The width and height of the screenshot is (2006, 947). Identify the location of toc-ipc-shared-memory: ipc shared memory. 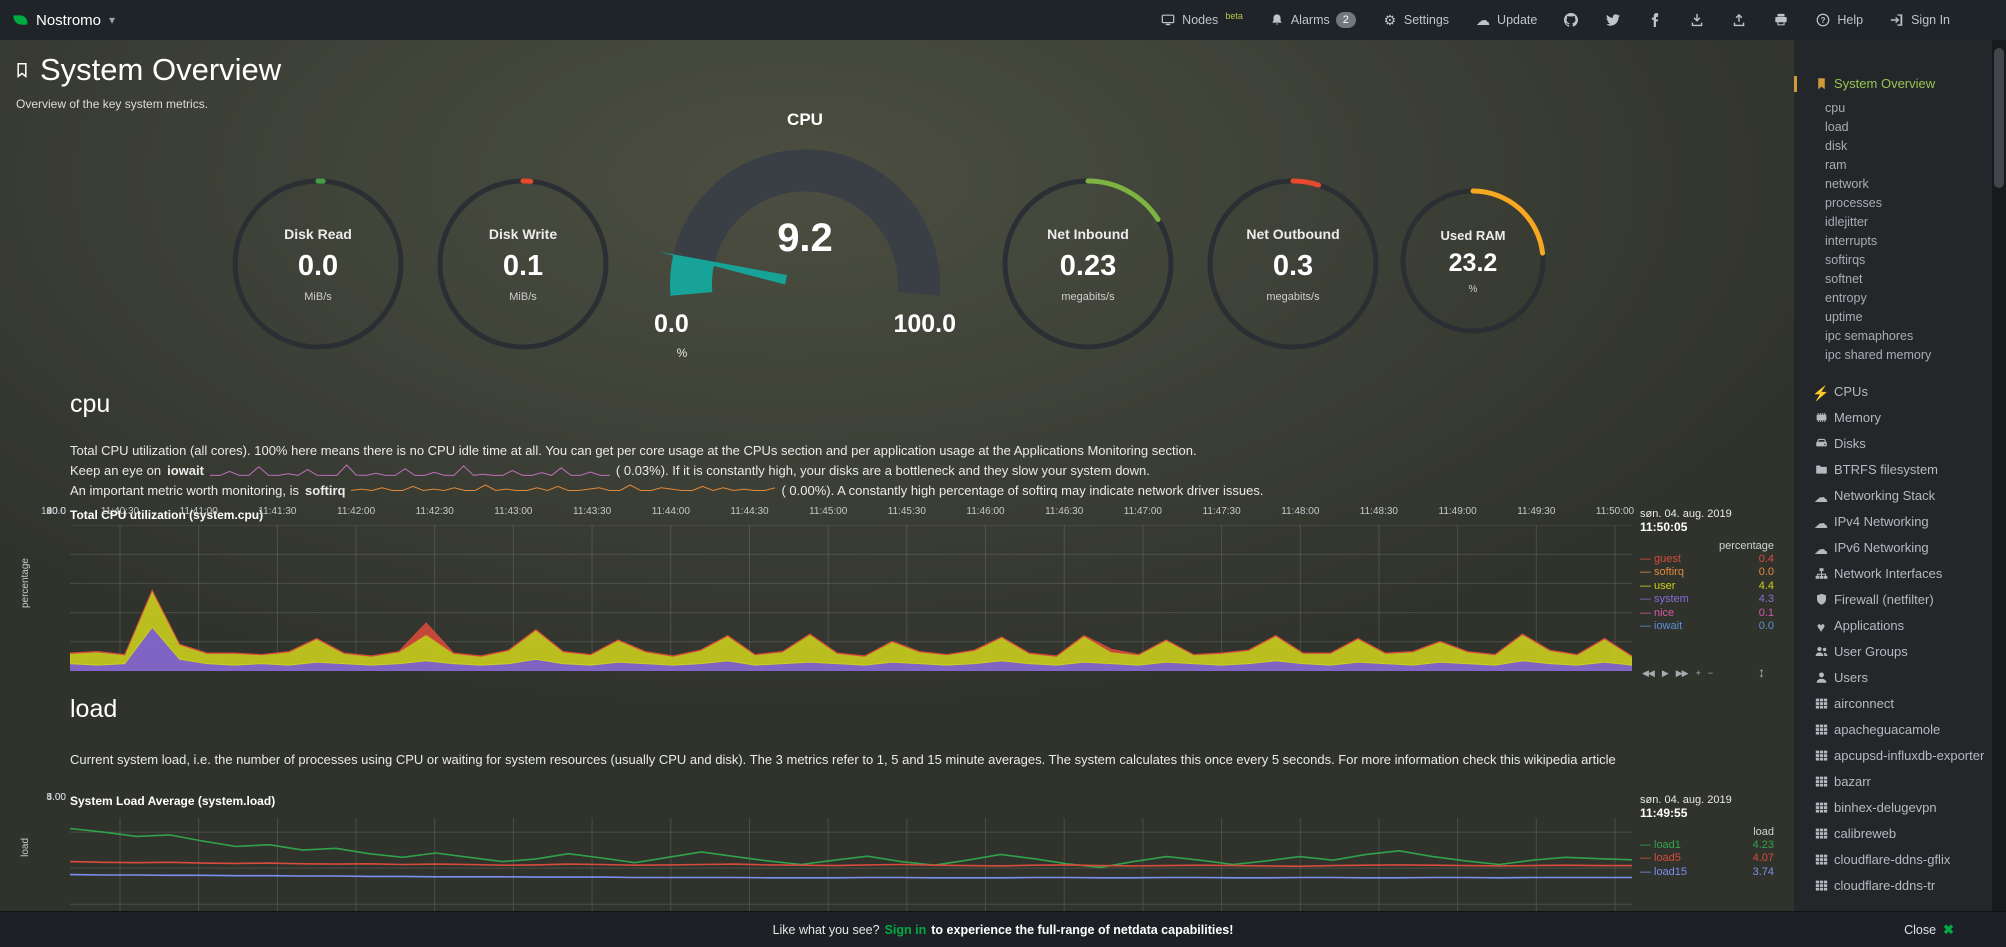
(1878, 355).